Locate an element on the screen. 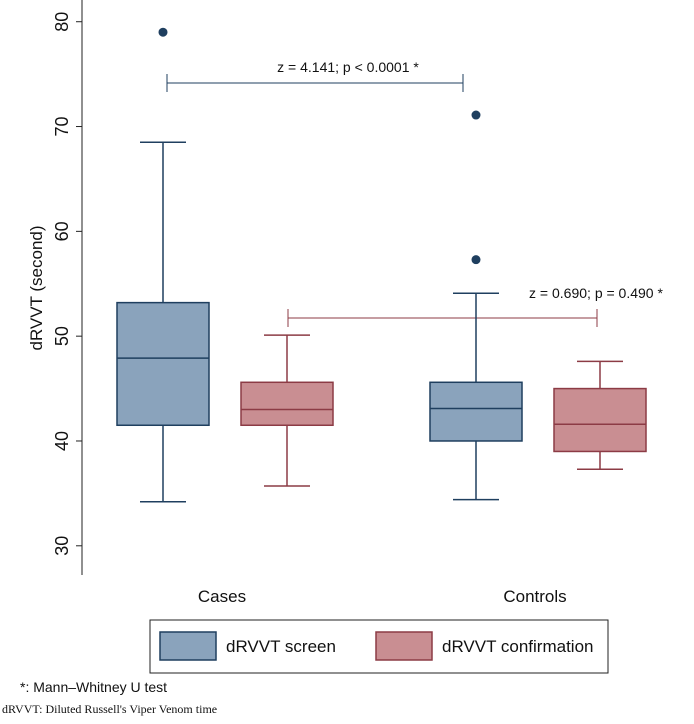  x-tick-label: Controls is located at coordinates (534, 596).